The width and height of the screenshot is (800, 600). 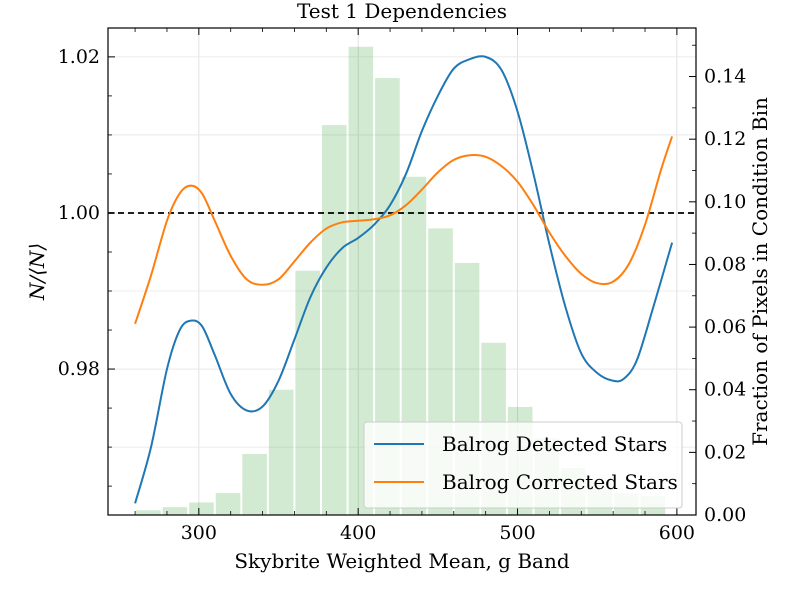 I want to click on y-right-tick-label: 0.02, so click(x=725, y=452).